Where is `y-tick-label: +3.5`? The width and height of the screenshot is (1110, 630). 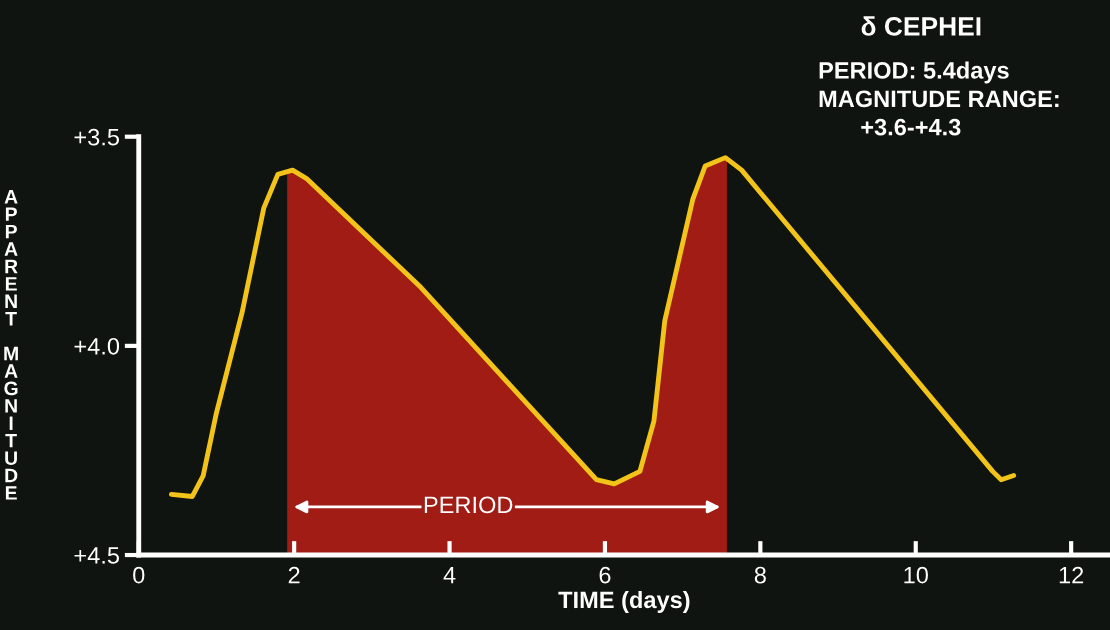
y-tick-label: +3.5 is located at coordinates (97, 137).